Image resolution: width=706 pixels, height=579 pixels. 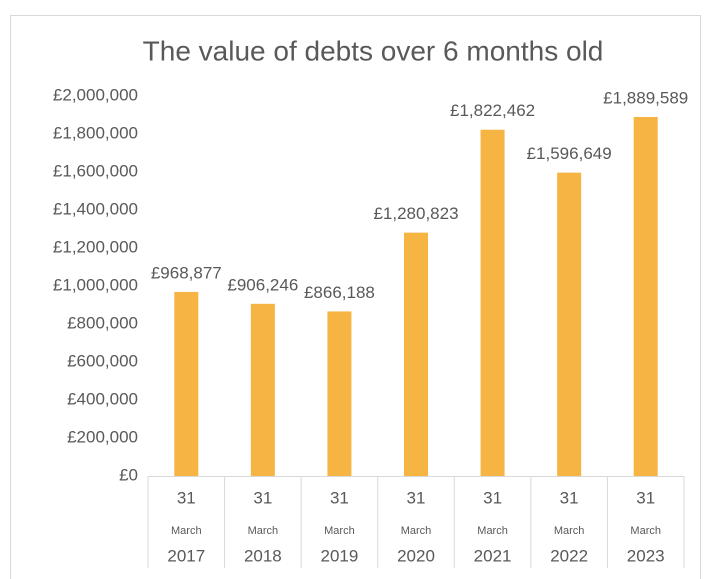 I want to click on data-label: £906,246, so click(x=262, y=284).